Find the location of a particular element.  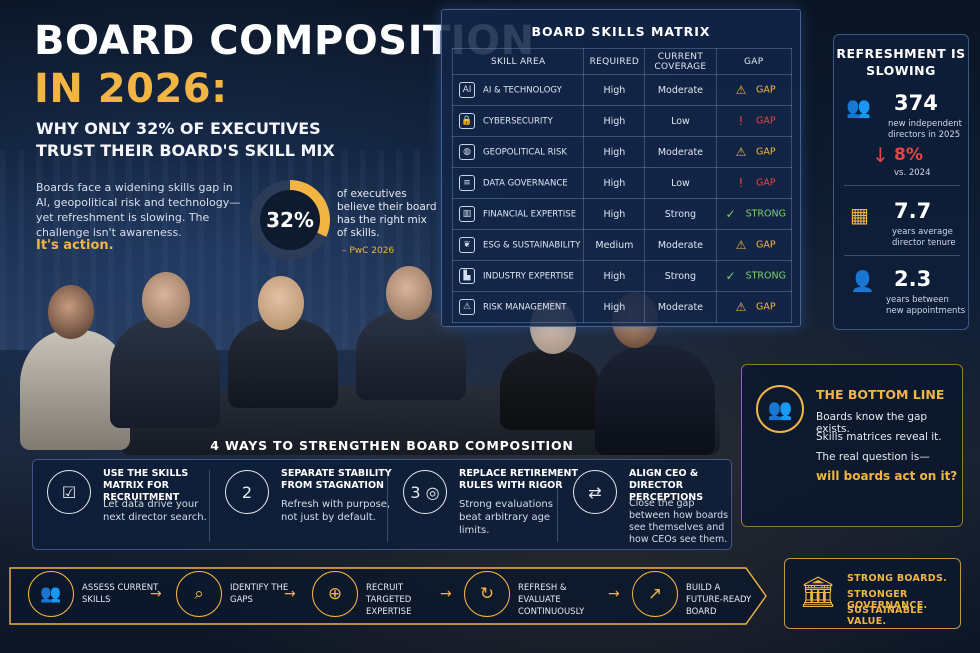

stat-value: 32% is located at coordinates (290, 220).